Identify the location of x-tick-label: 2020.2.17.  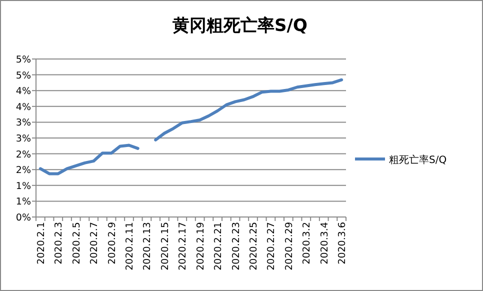
(183, 246).